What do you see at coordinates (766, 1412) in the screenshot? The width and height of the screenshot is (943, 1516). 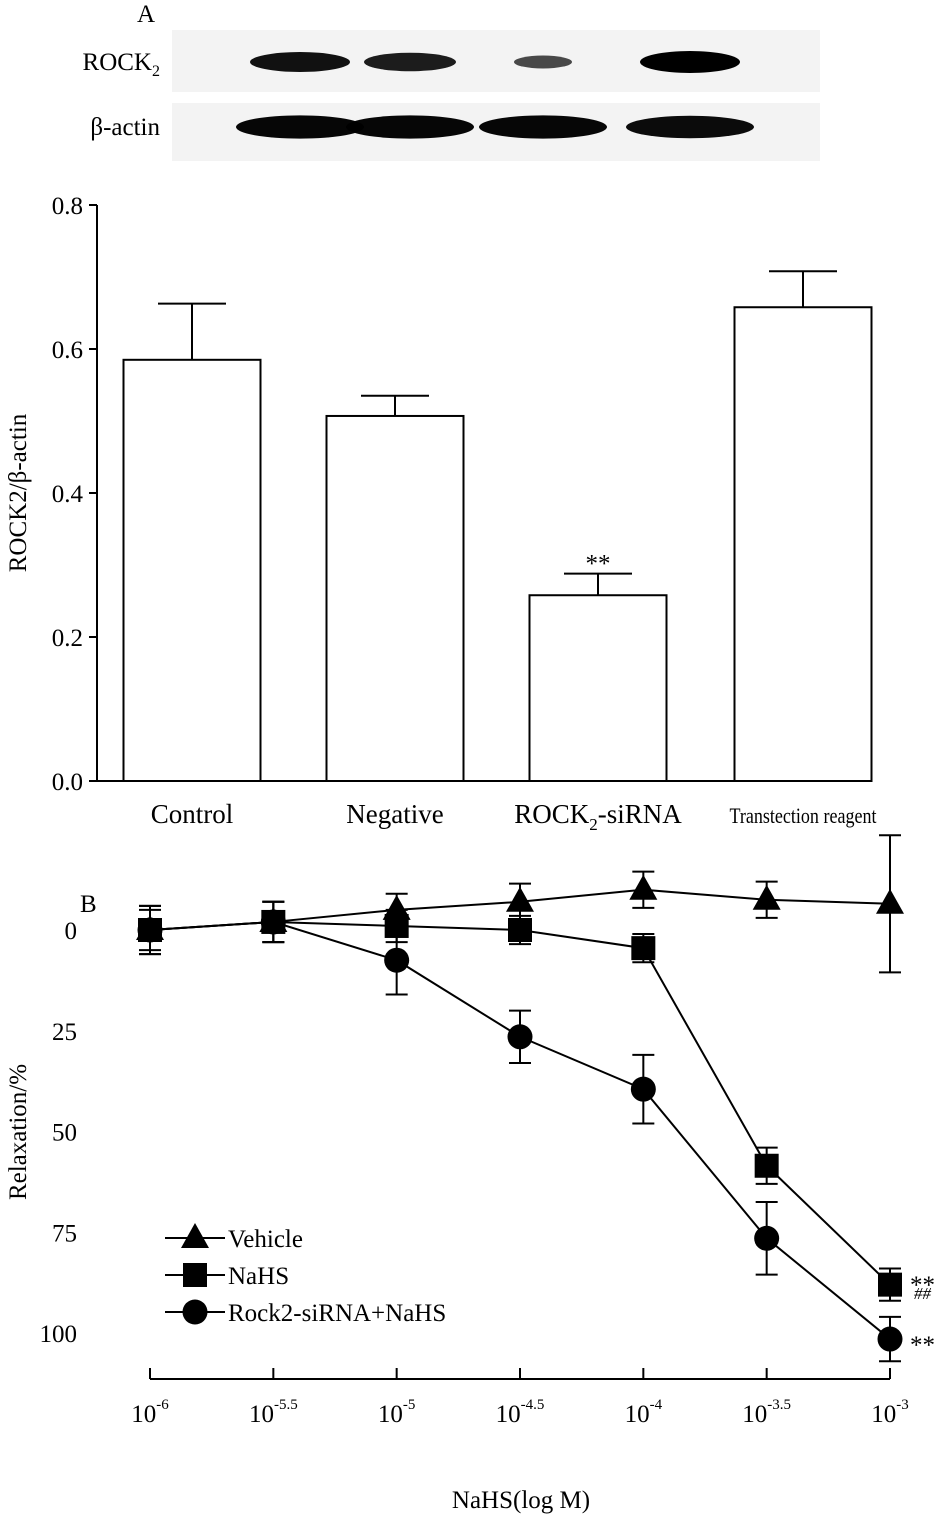 I see `line-x-tick-label: 10-3.5` at bounding box center [766, 1412].